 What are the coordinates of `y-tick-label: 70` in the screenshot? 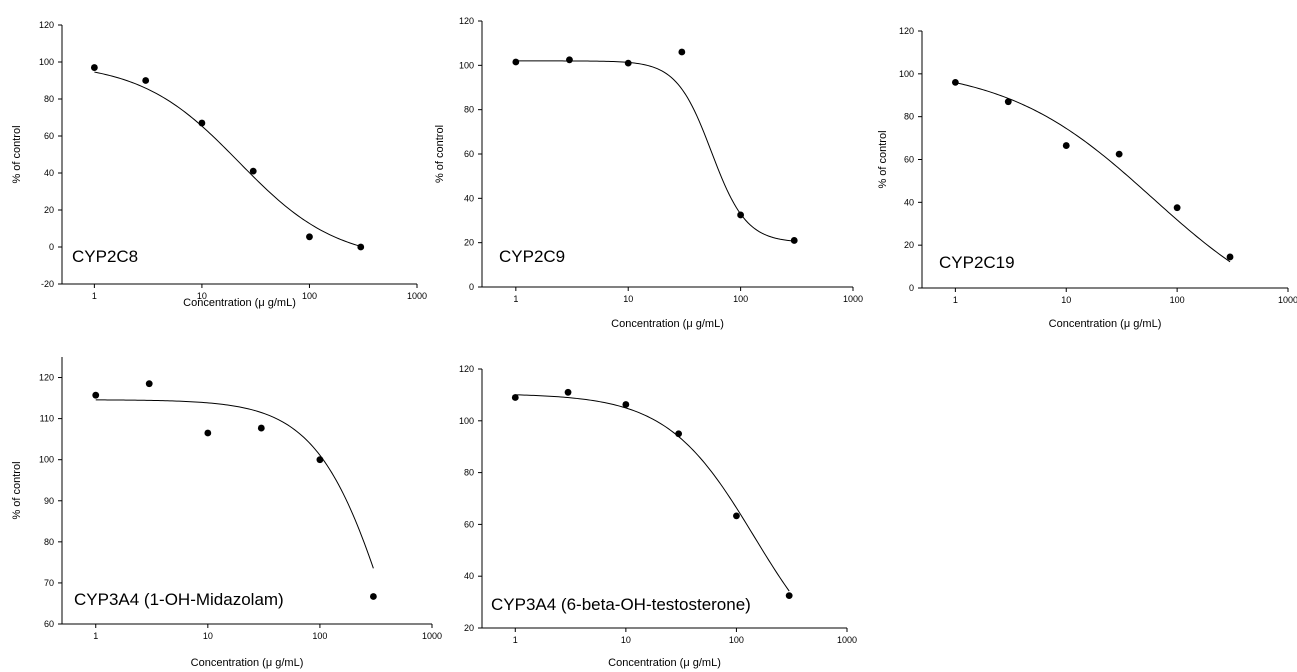 It's located at (49, 583).